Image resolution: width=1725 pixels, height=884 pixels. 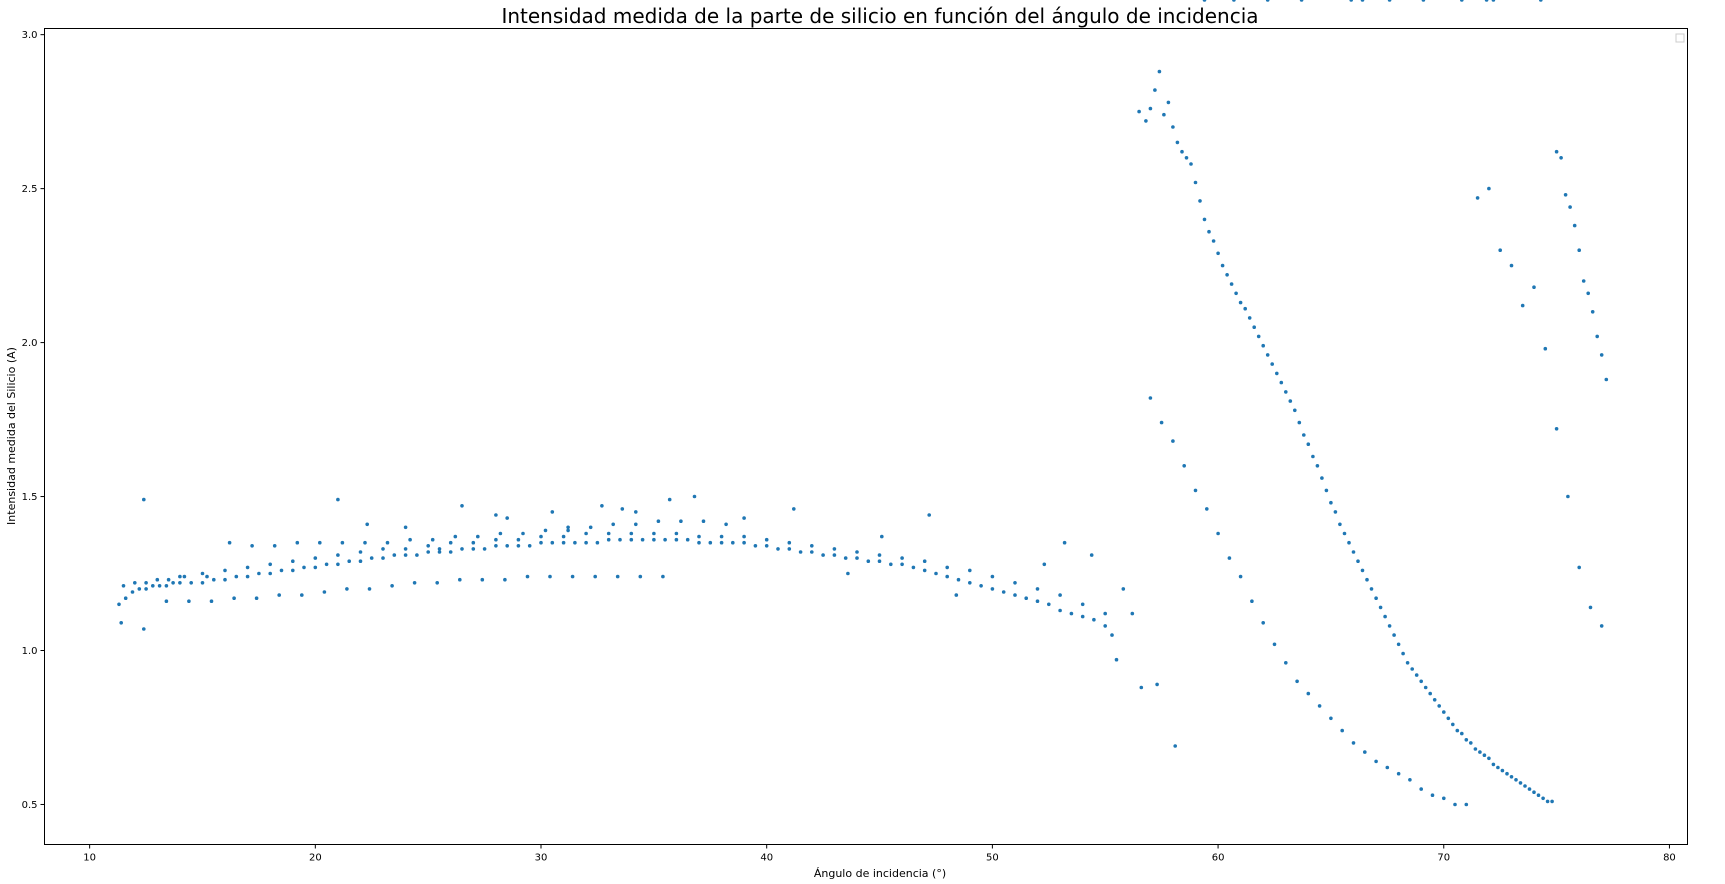 What do you see at coordinates (30, 497) in the screenshot?
I see `y-tick-label: 1.5` at bounding box center [30, 497].